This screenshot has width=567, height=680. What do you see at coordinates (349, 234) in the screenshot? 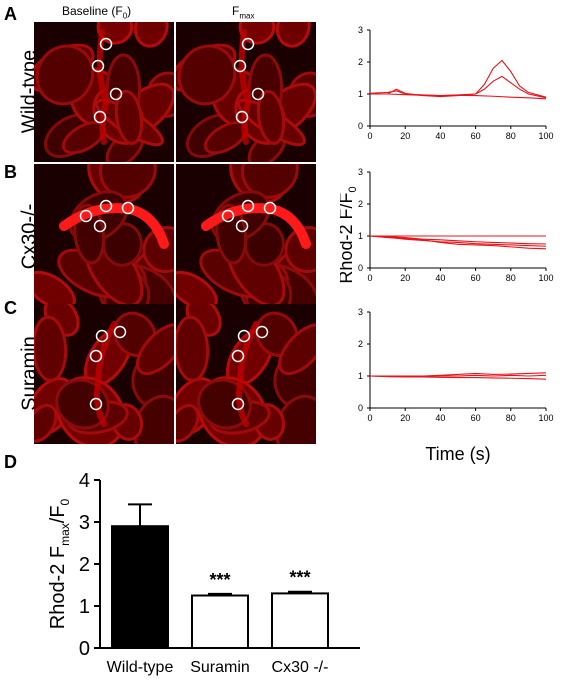
I see `trace-y-axis-label: Rhod-2 F/F0` at bounding box center [349, 234].